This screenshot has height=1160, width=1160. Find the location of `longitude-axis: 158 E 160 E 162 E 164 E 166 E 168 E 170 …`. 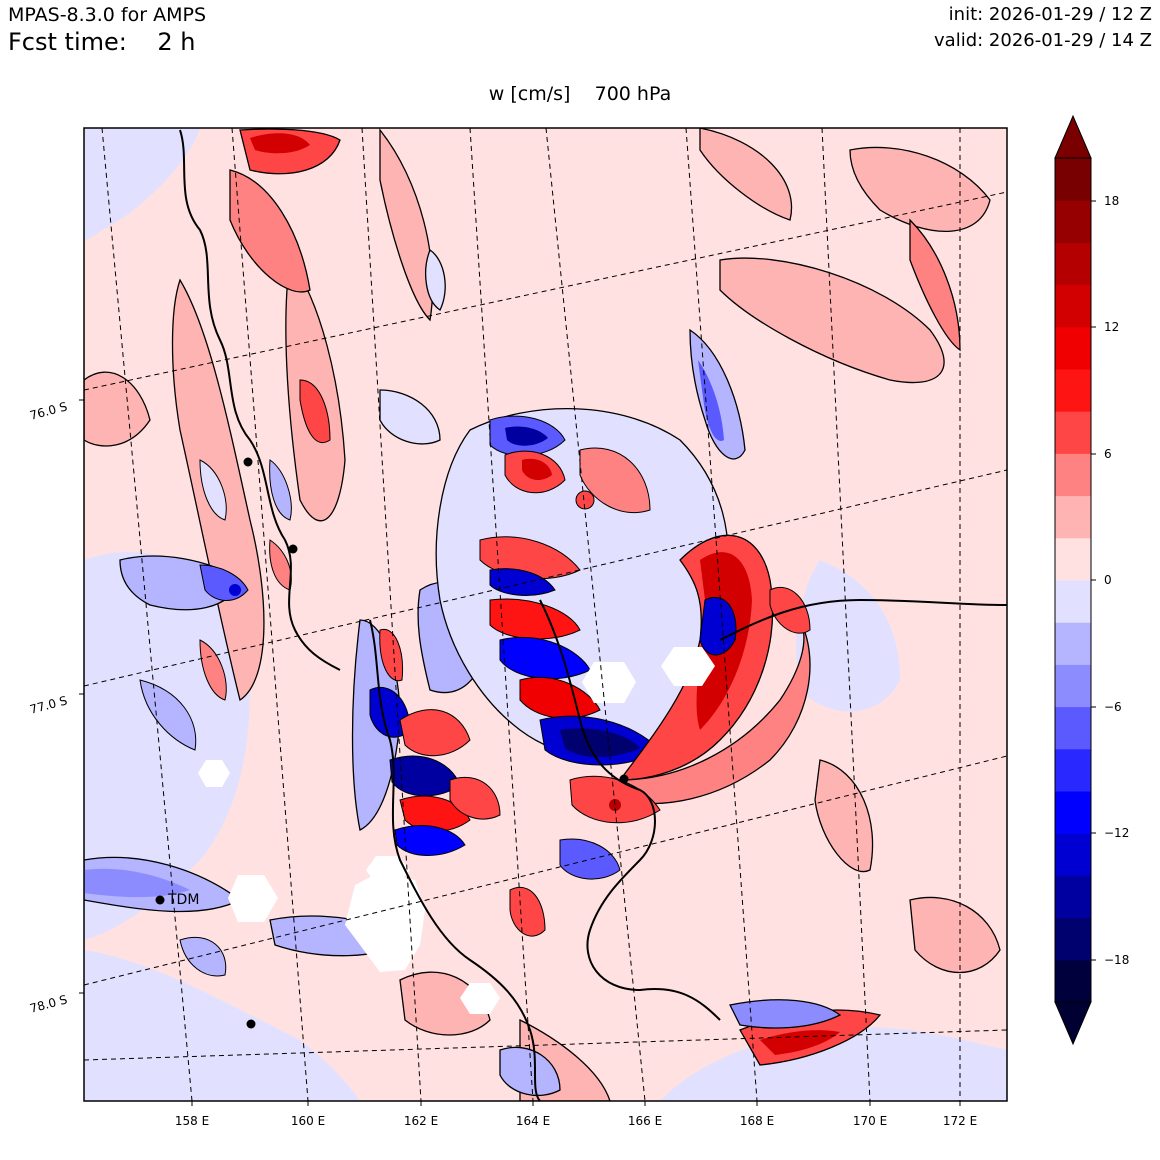

longitude-axis: 158 E 160 E 162 E 164 E 166 E 168 E 170 … is located at coordinates (576, 1114).